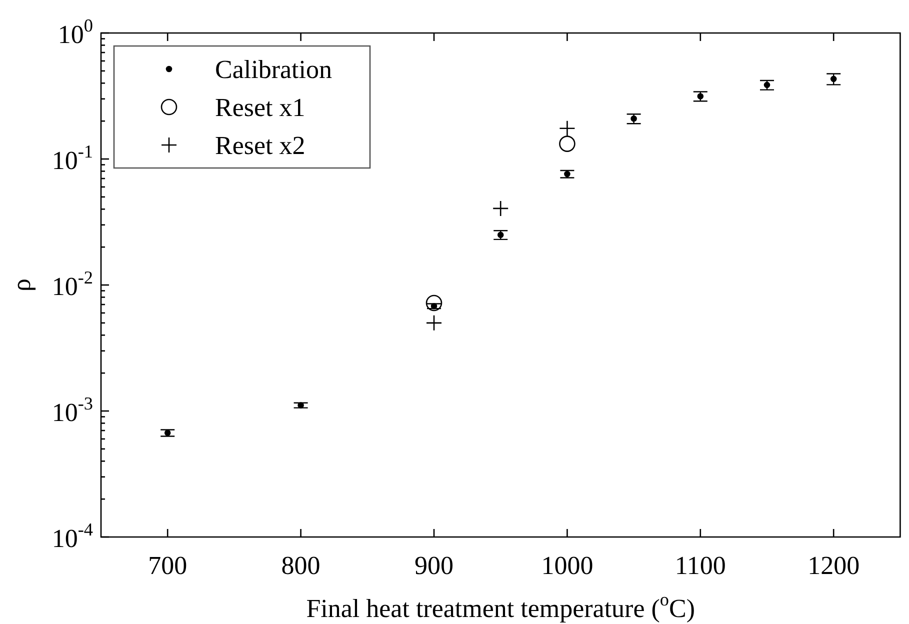 The height and width of the screenshot is (624, 909). Describe the element at coordinates (260, 107) in the screenshot. I see `legend-label: Reset x1` at that location.